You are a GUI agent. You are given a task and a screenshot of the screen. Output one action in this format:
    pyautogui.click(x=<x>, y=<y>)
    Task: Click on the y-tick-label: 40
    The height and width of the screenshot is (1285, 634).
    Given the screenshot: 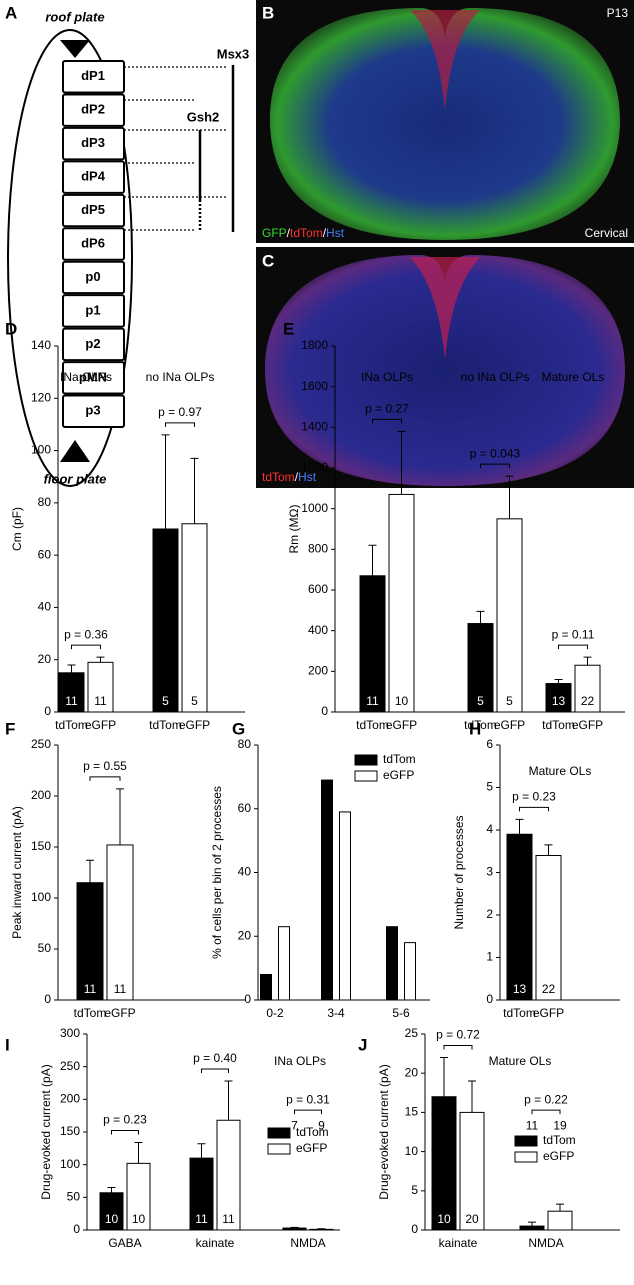 What is the action you would take?
    pyautogui.click(x=45, y=607)
    